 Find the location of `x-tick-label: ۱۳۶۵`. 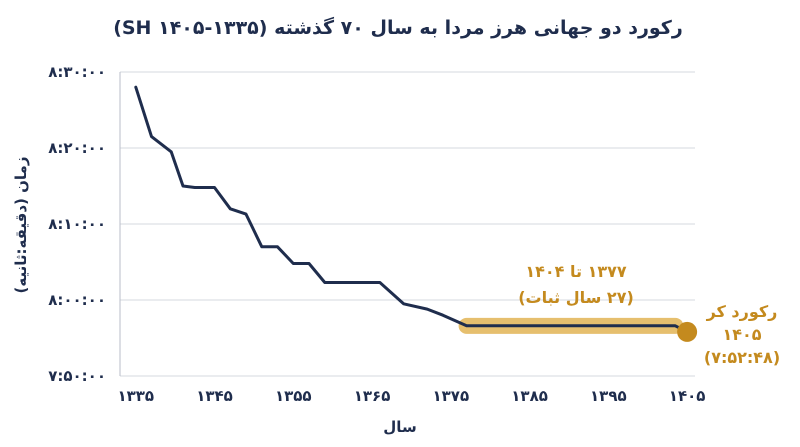

x-tick-label: ۱۳۶۵ is located at coordinates (372, 396).